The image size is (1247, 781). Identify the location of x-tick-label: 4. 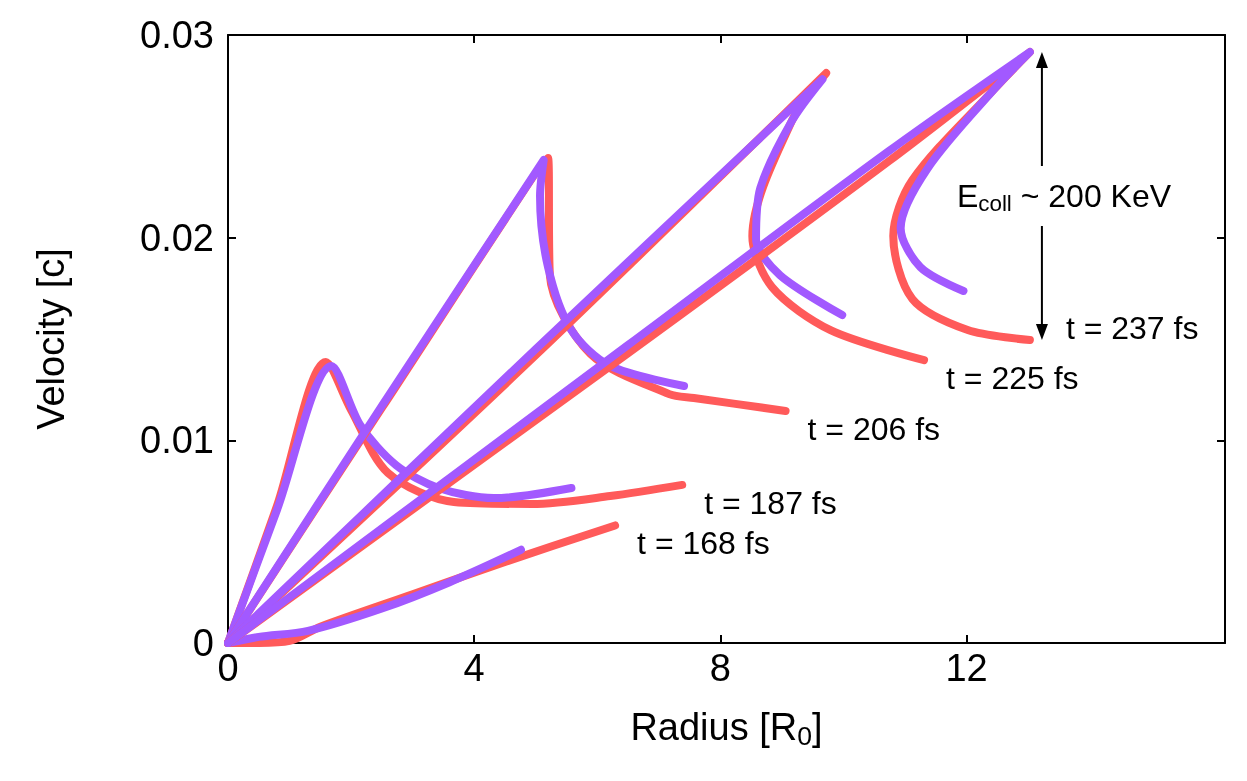
(474, 668).